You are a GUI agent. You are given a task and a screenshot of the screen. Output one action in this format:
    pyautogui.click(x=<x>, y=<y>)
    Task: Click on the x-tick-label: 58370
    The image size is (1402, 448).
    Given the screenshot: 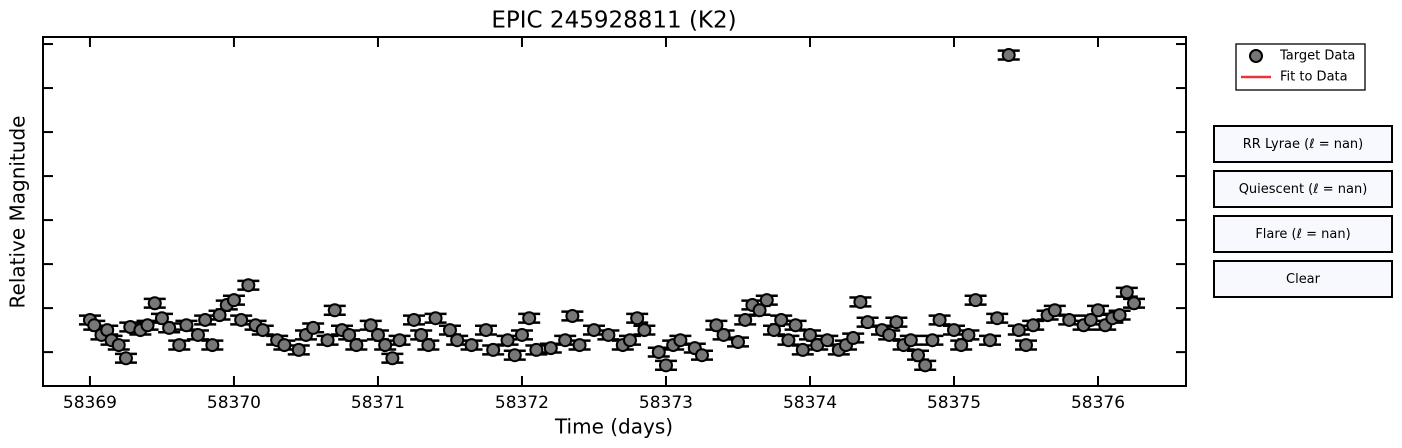 What is the action you would take?
    pyautogui.click(x=234, y=403)
    